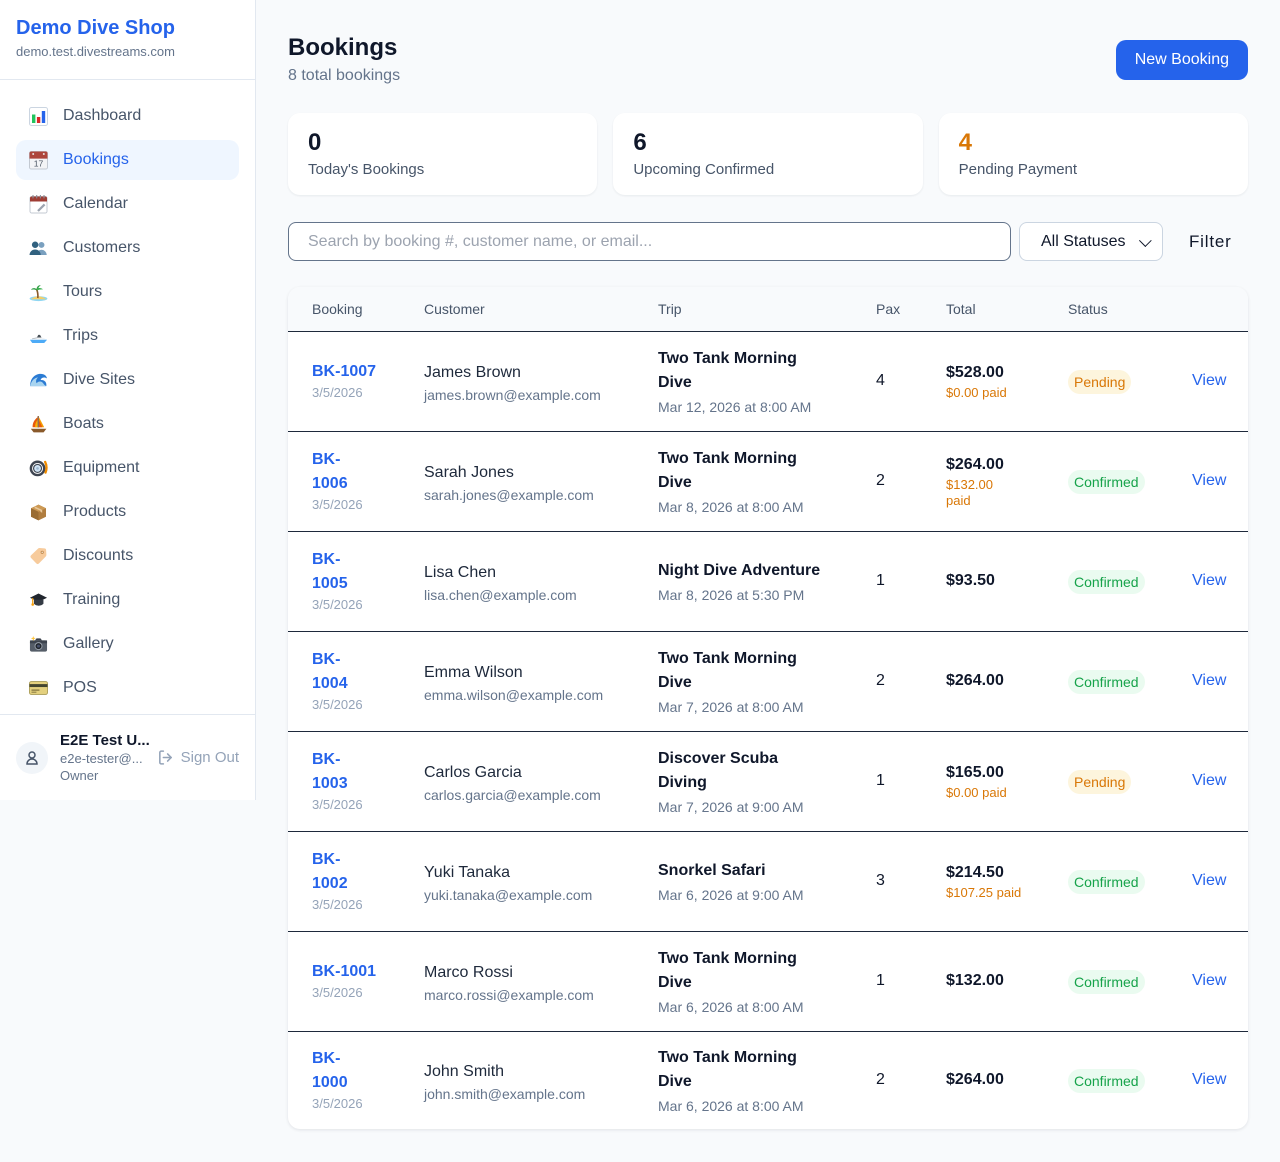 The image size is (1280, 1162). Describe the element at coordinates (39, 163) in the screenshot. I see `svg-text: 17` at that location.